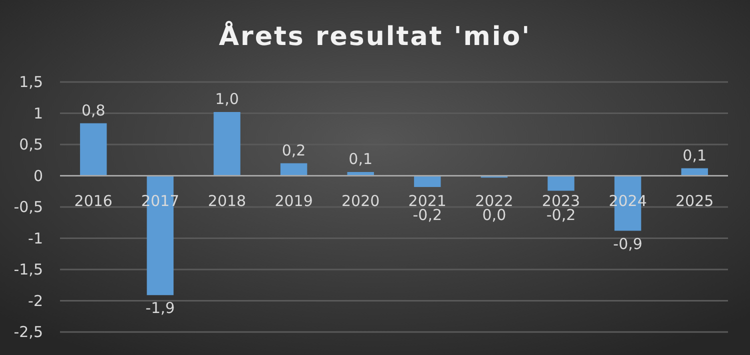 Image resolution: width=750 pixels, height=355 pixels. Describe the element at coordinates (93, 201) in the screenshot. I see `x-tick-label: 2016` at that location.